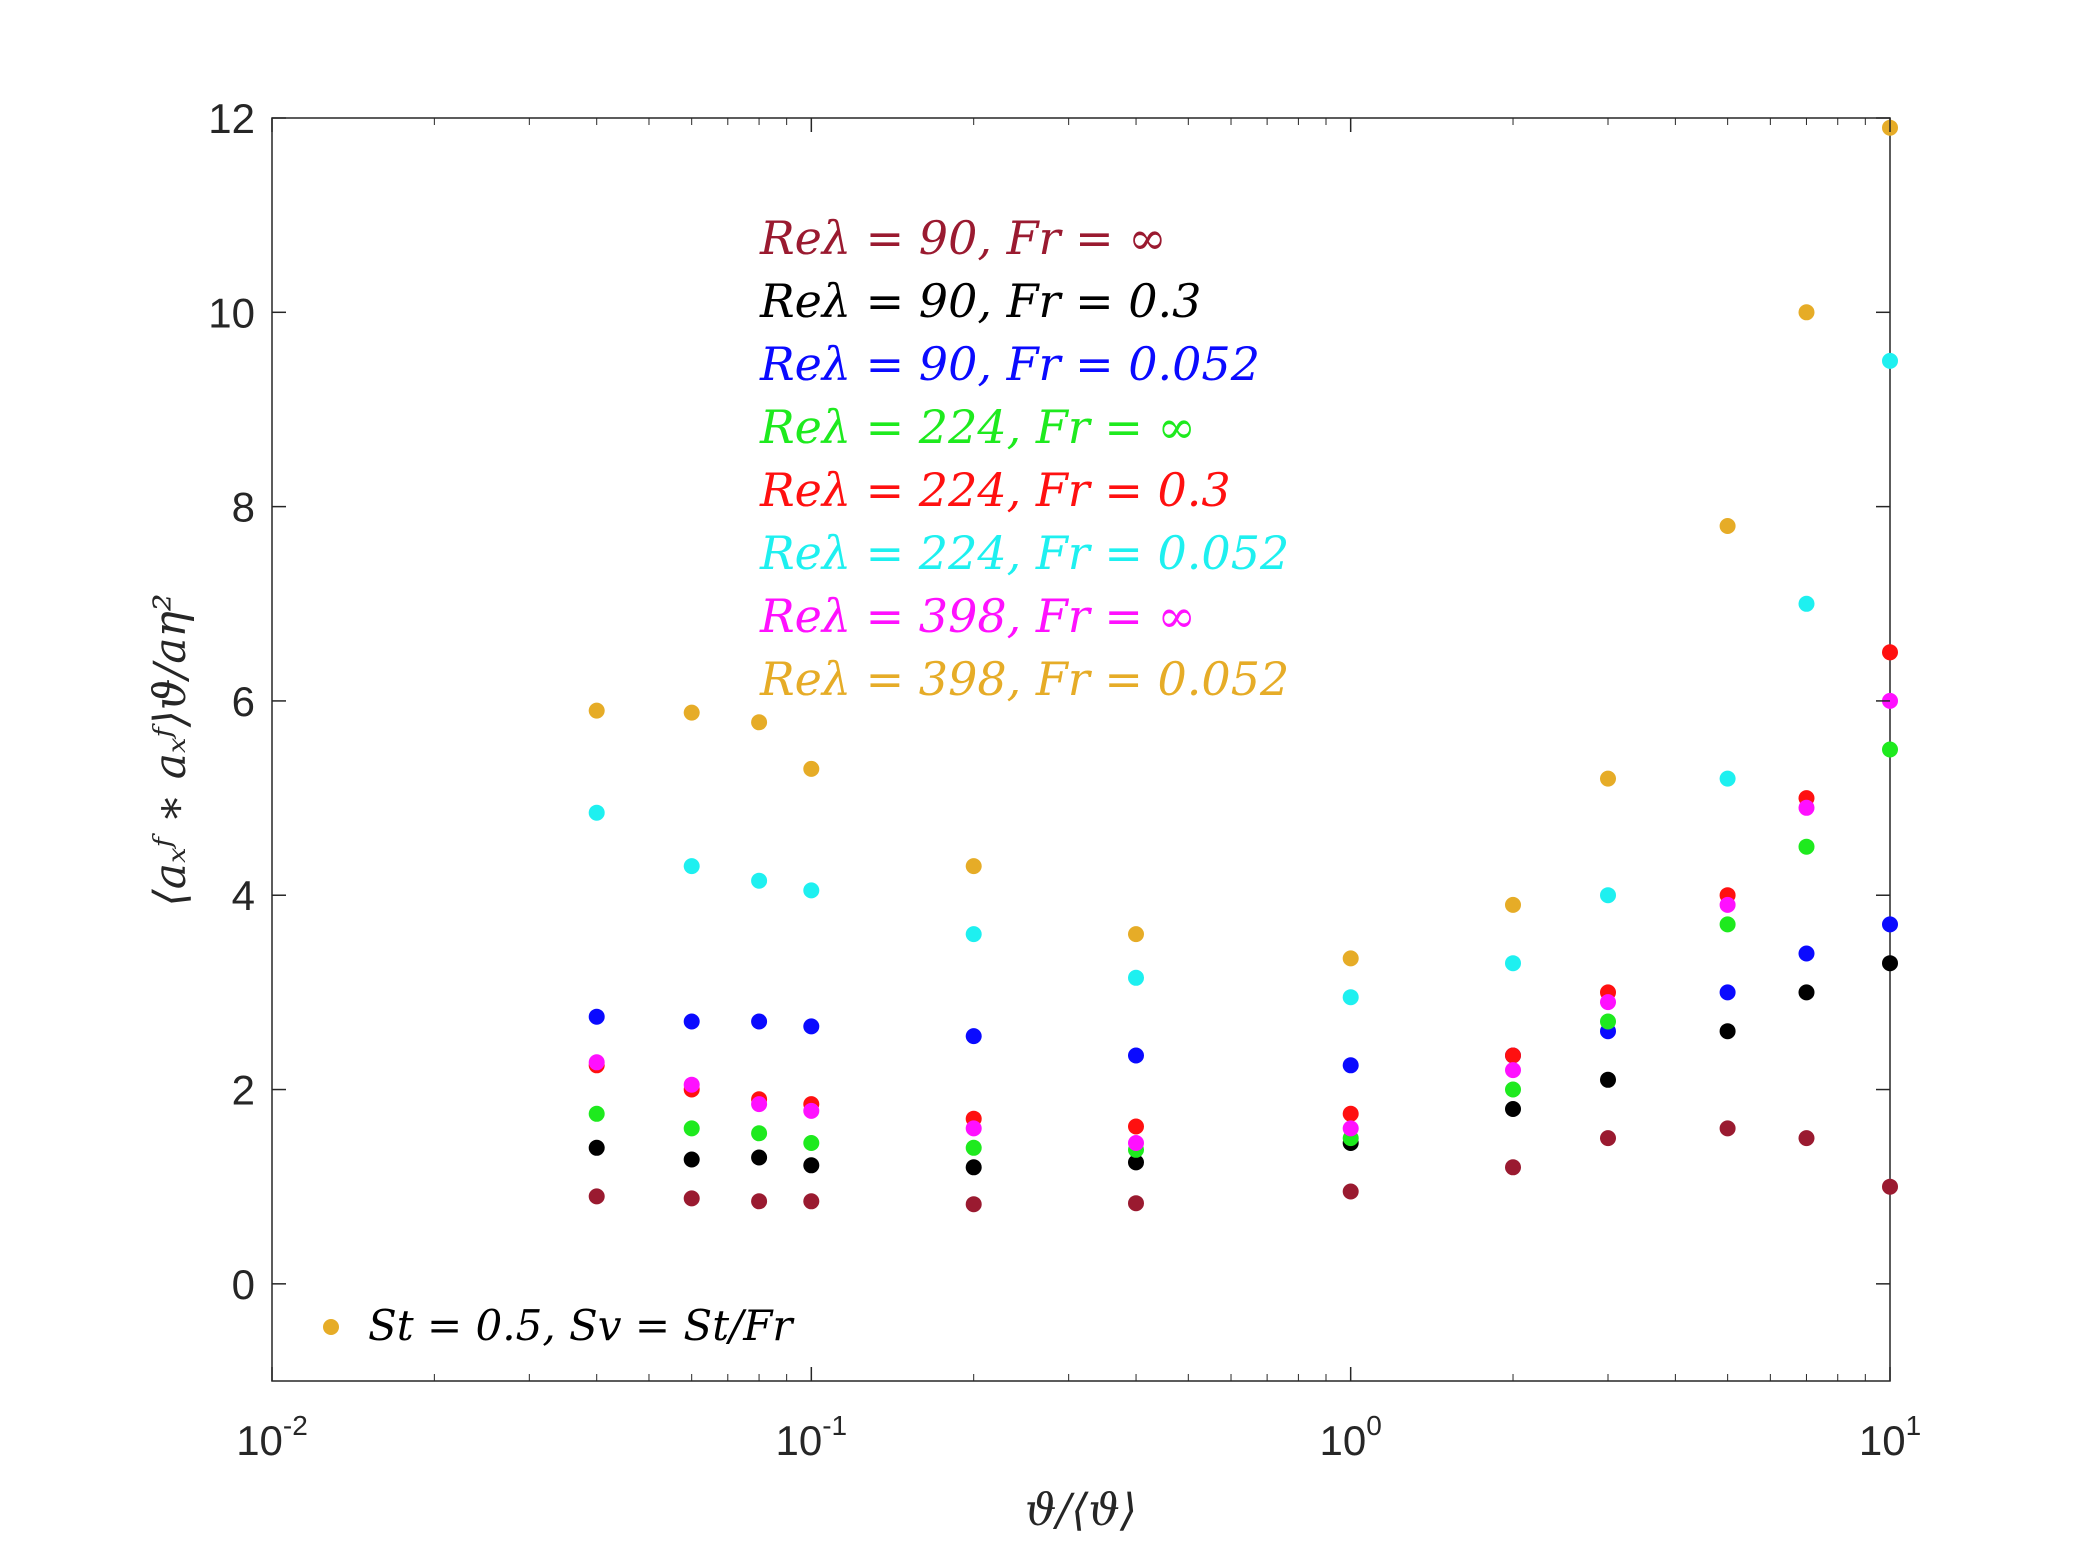  What do you see at coordinates (1081, 1510) in the screenshot?
I see `x-axis-label: ϑ/⟨ϑ⟩` at bounding box center [1081, 1510].